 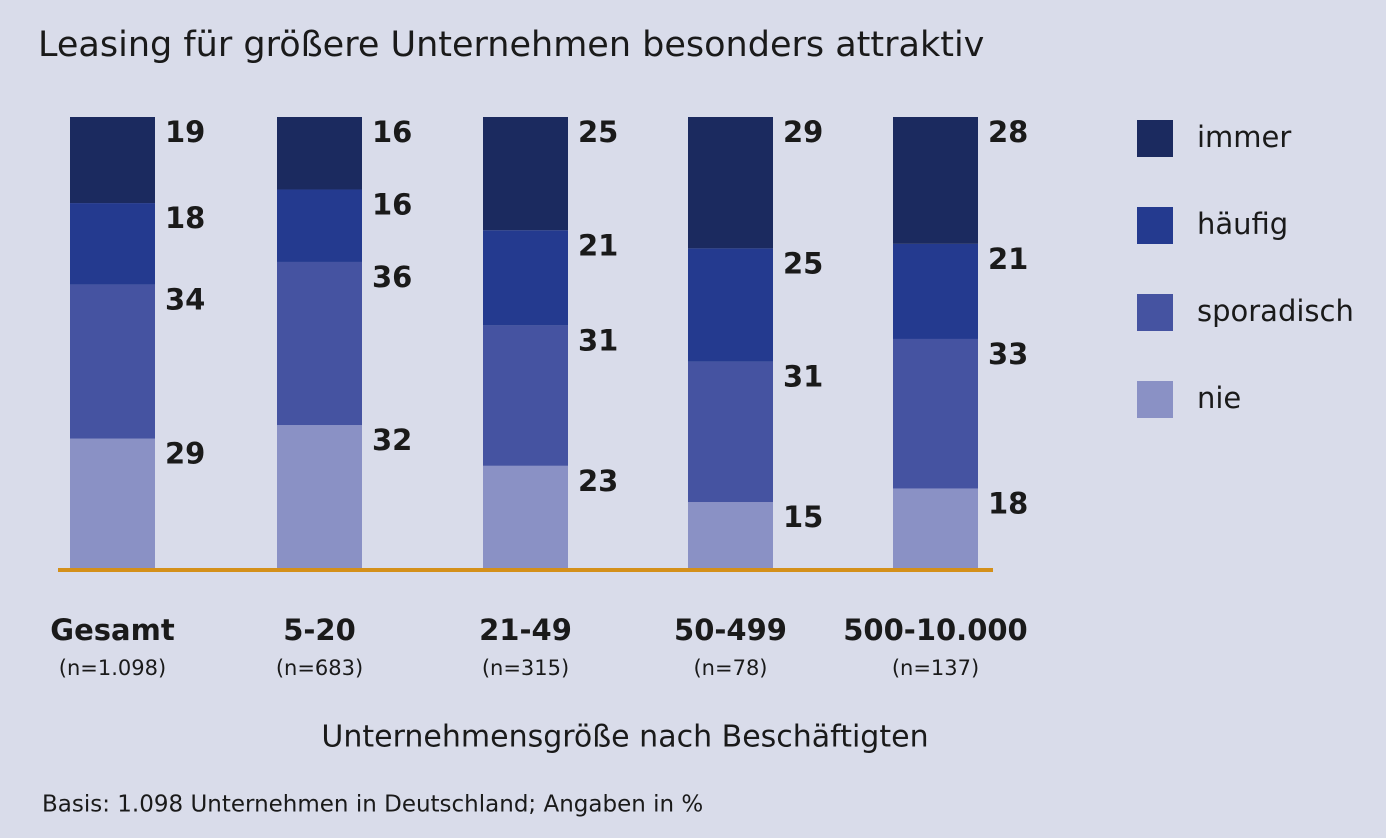 What do you see at coordinates (392, 440) in the screenshot?
I see `data-label: 32` at bounding box center [392, 440].